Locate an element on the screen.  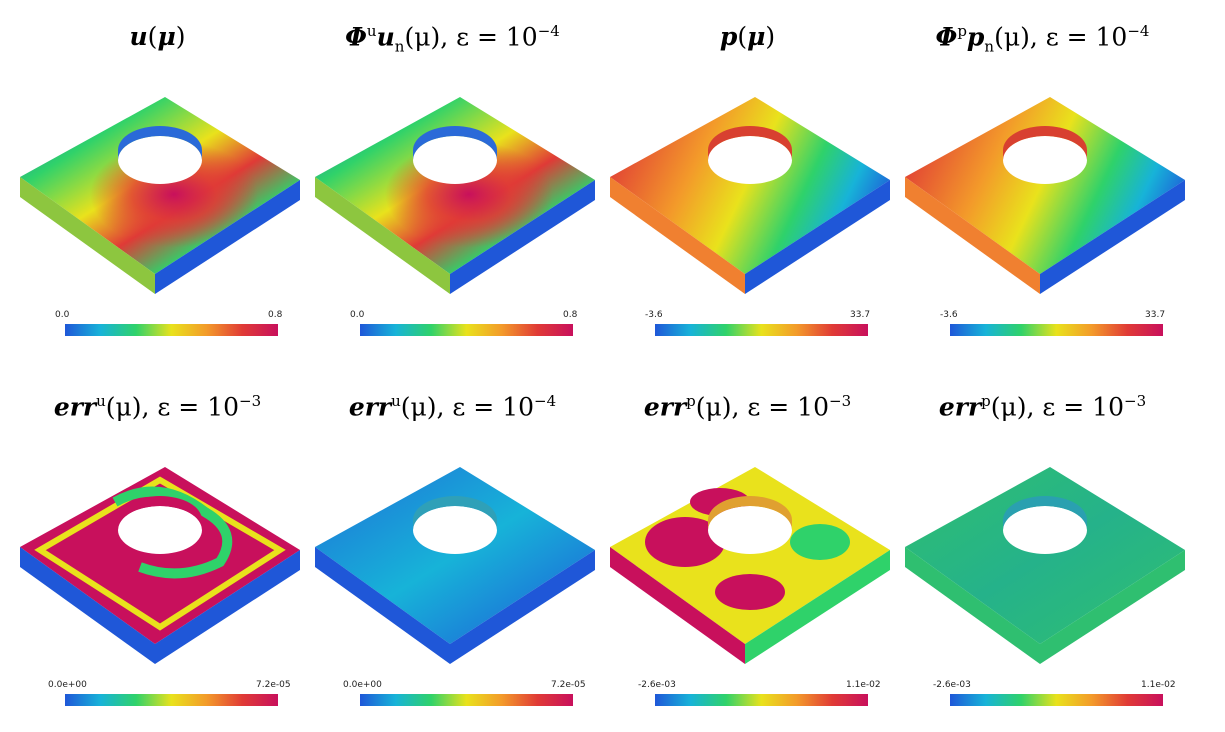
plate-with-hole-u is located at coordinates (160, 195).